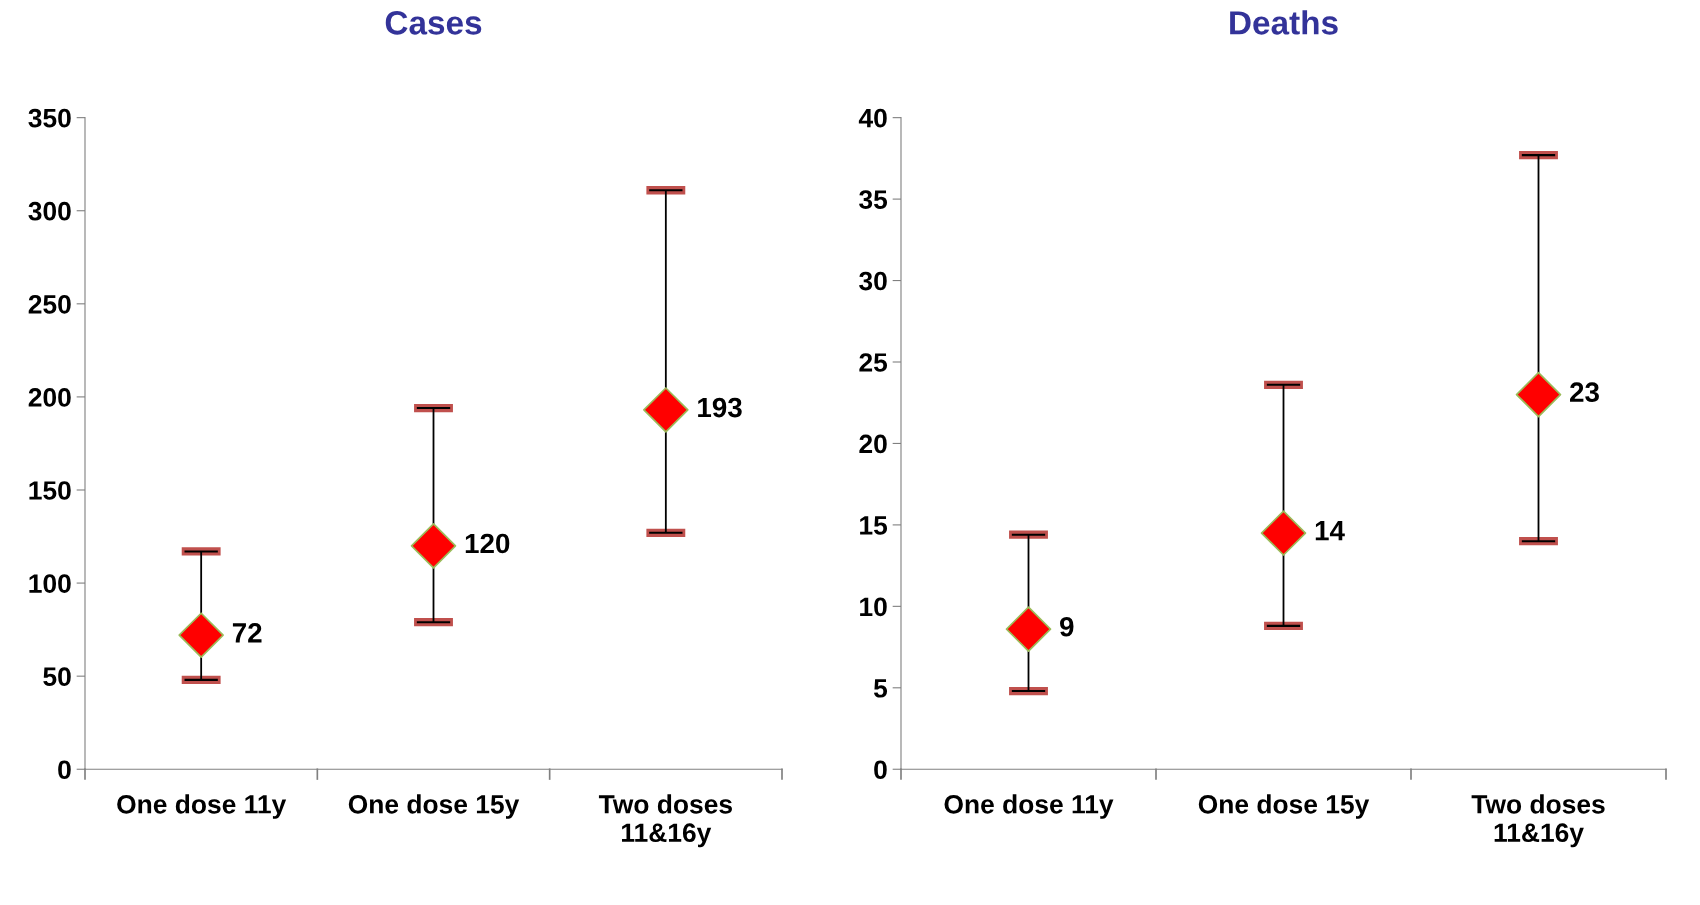 The height and width of the screenshot is (905, 1700). What do you see at coordinates (49, 211) in the screenshot?
I see `y-tick-label: 300` at bounding box center [49, 211].